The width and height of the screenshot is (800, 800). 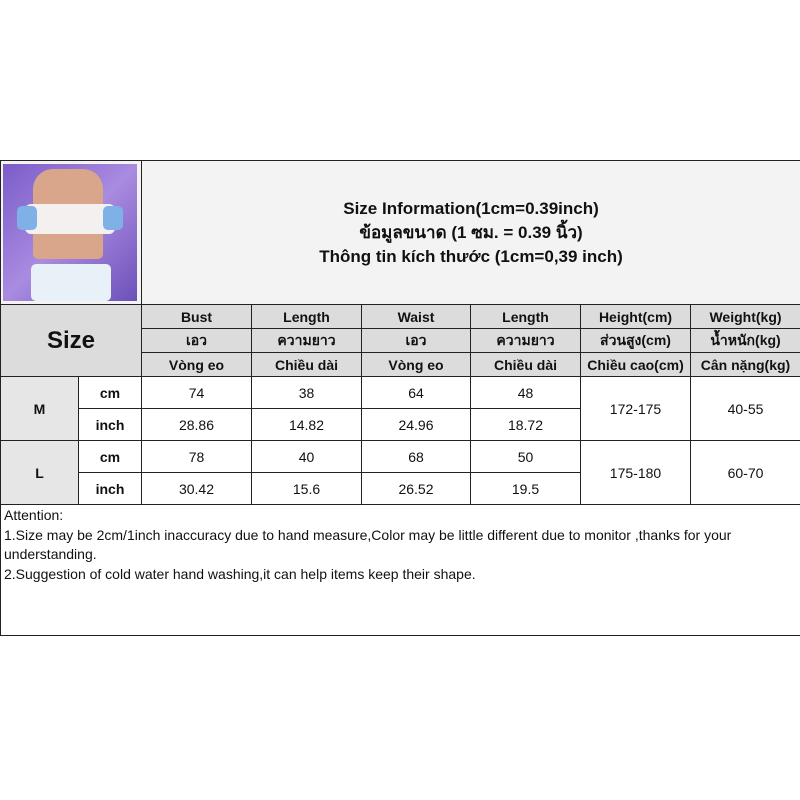 I want to click on header-cell: Bust, so click(x=196, y=316).